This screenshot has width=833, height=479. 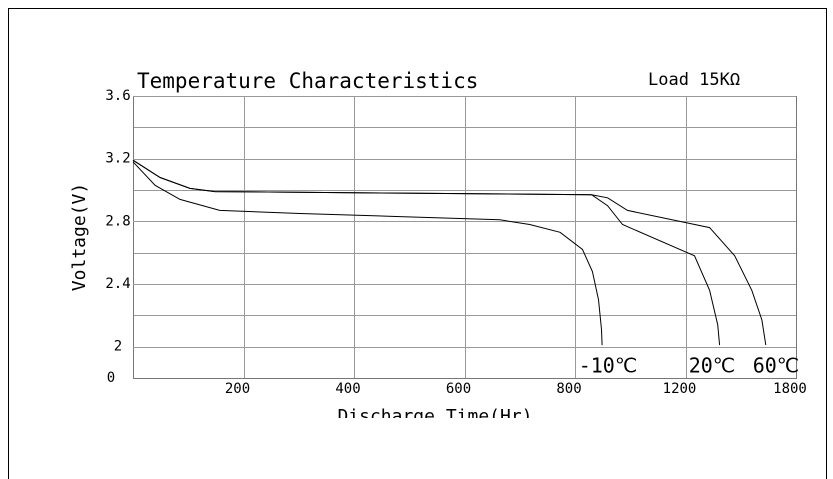 What do you see at coordinates (79, 237) in the screenshot?
I see `y-axis-label: Voltage(V)` at bounding box center [79, 237].